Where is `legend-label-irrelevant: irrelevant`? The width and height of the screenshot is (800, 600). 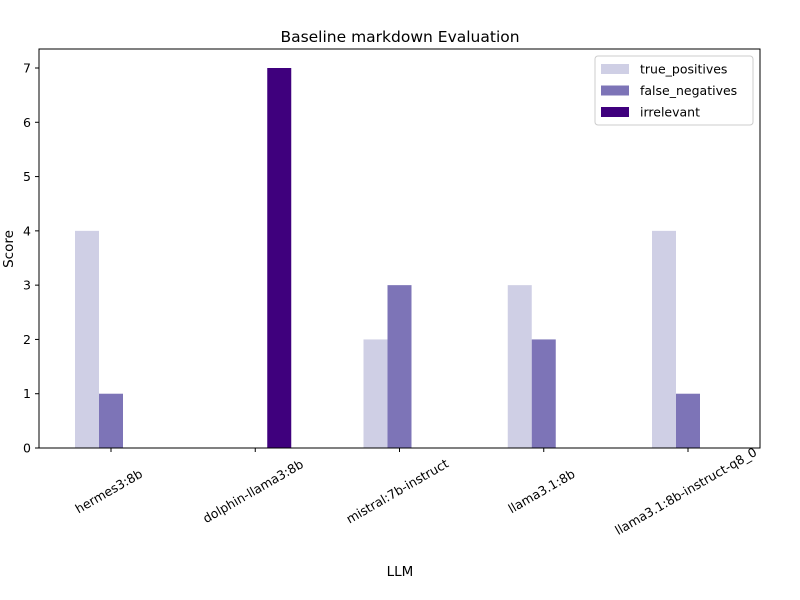
legend-label-irrelevant: irrelevant is located at coordinates (670, 112).